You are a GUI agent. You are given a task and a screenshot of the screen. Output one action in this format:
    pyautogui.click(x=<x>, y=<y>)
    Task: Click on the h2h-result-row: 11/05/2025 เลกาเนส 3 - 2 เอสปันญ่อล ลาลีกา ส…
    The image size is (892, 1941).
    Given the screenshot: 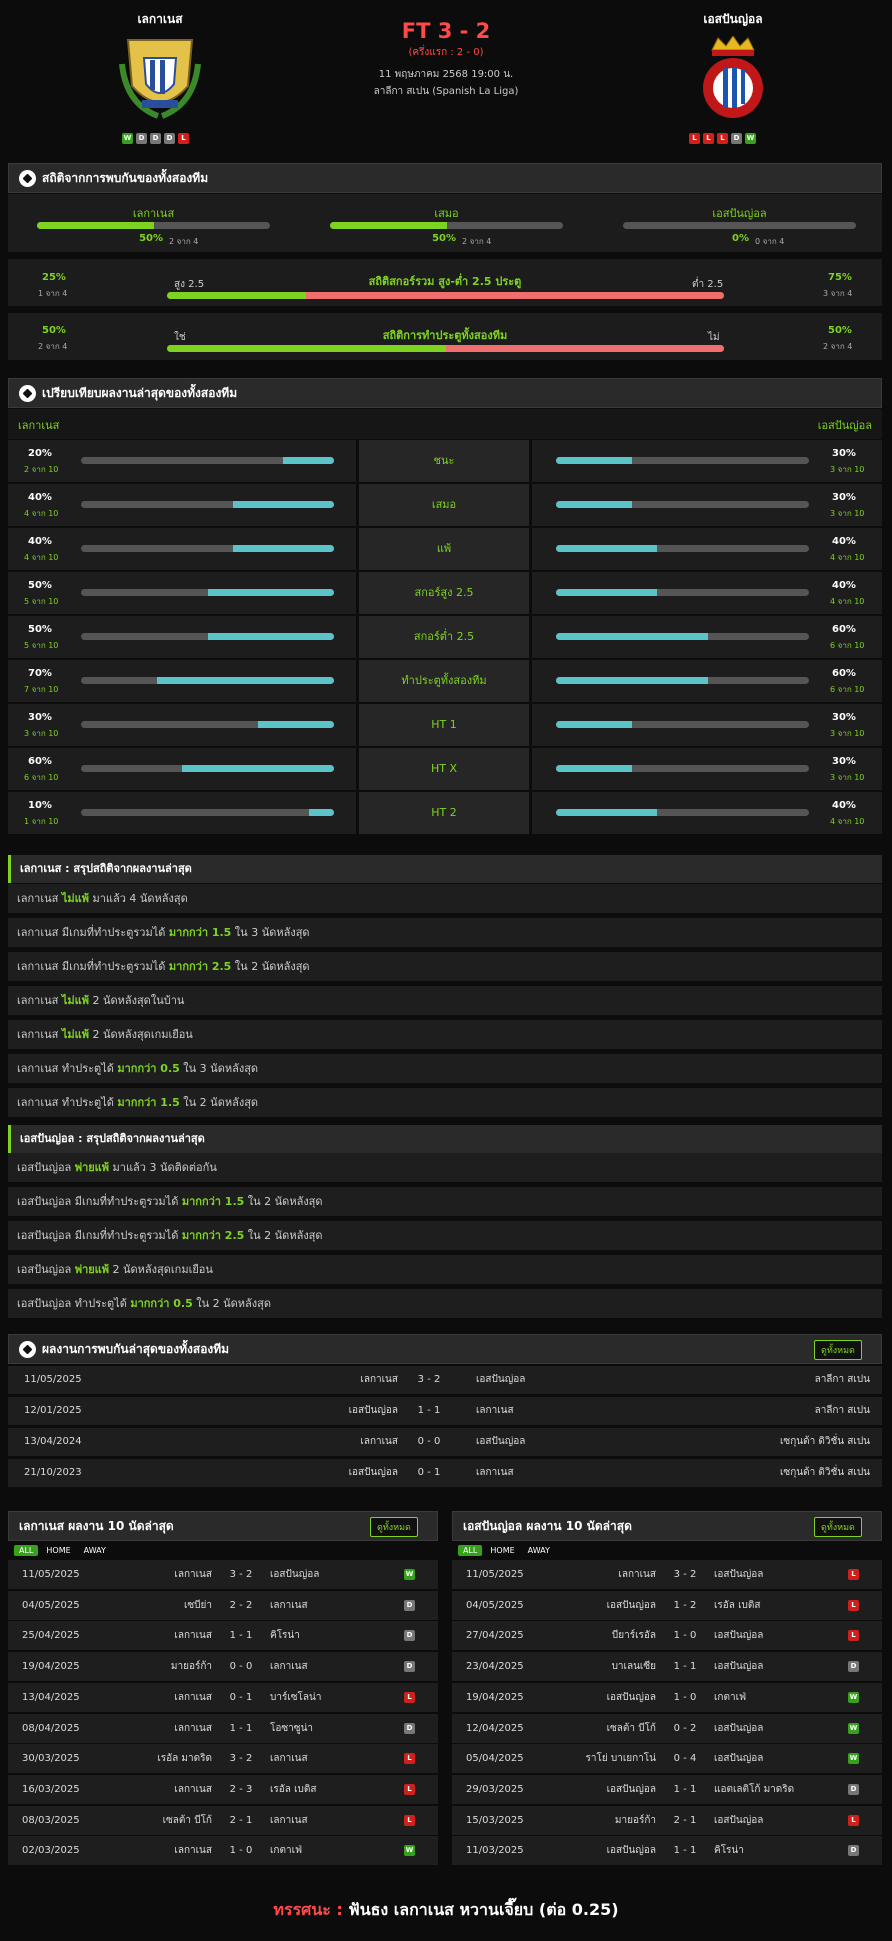 What is the action you would take?
    pyautogui.click(x=445, y=1380)
    